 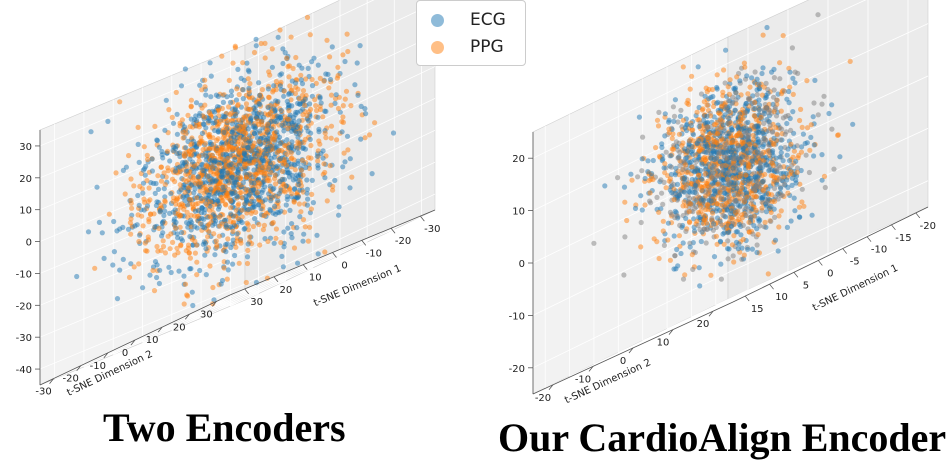 I want to click on grid-line-z, so click(x=630, y=320).